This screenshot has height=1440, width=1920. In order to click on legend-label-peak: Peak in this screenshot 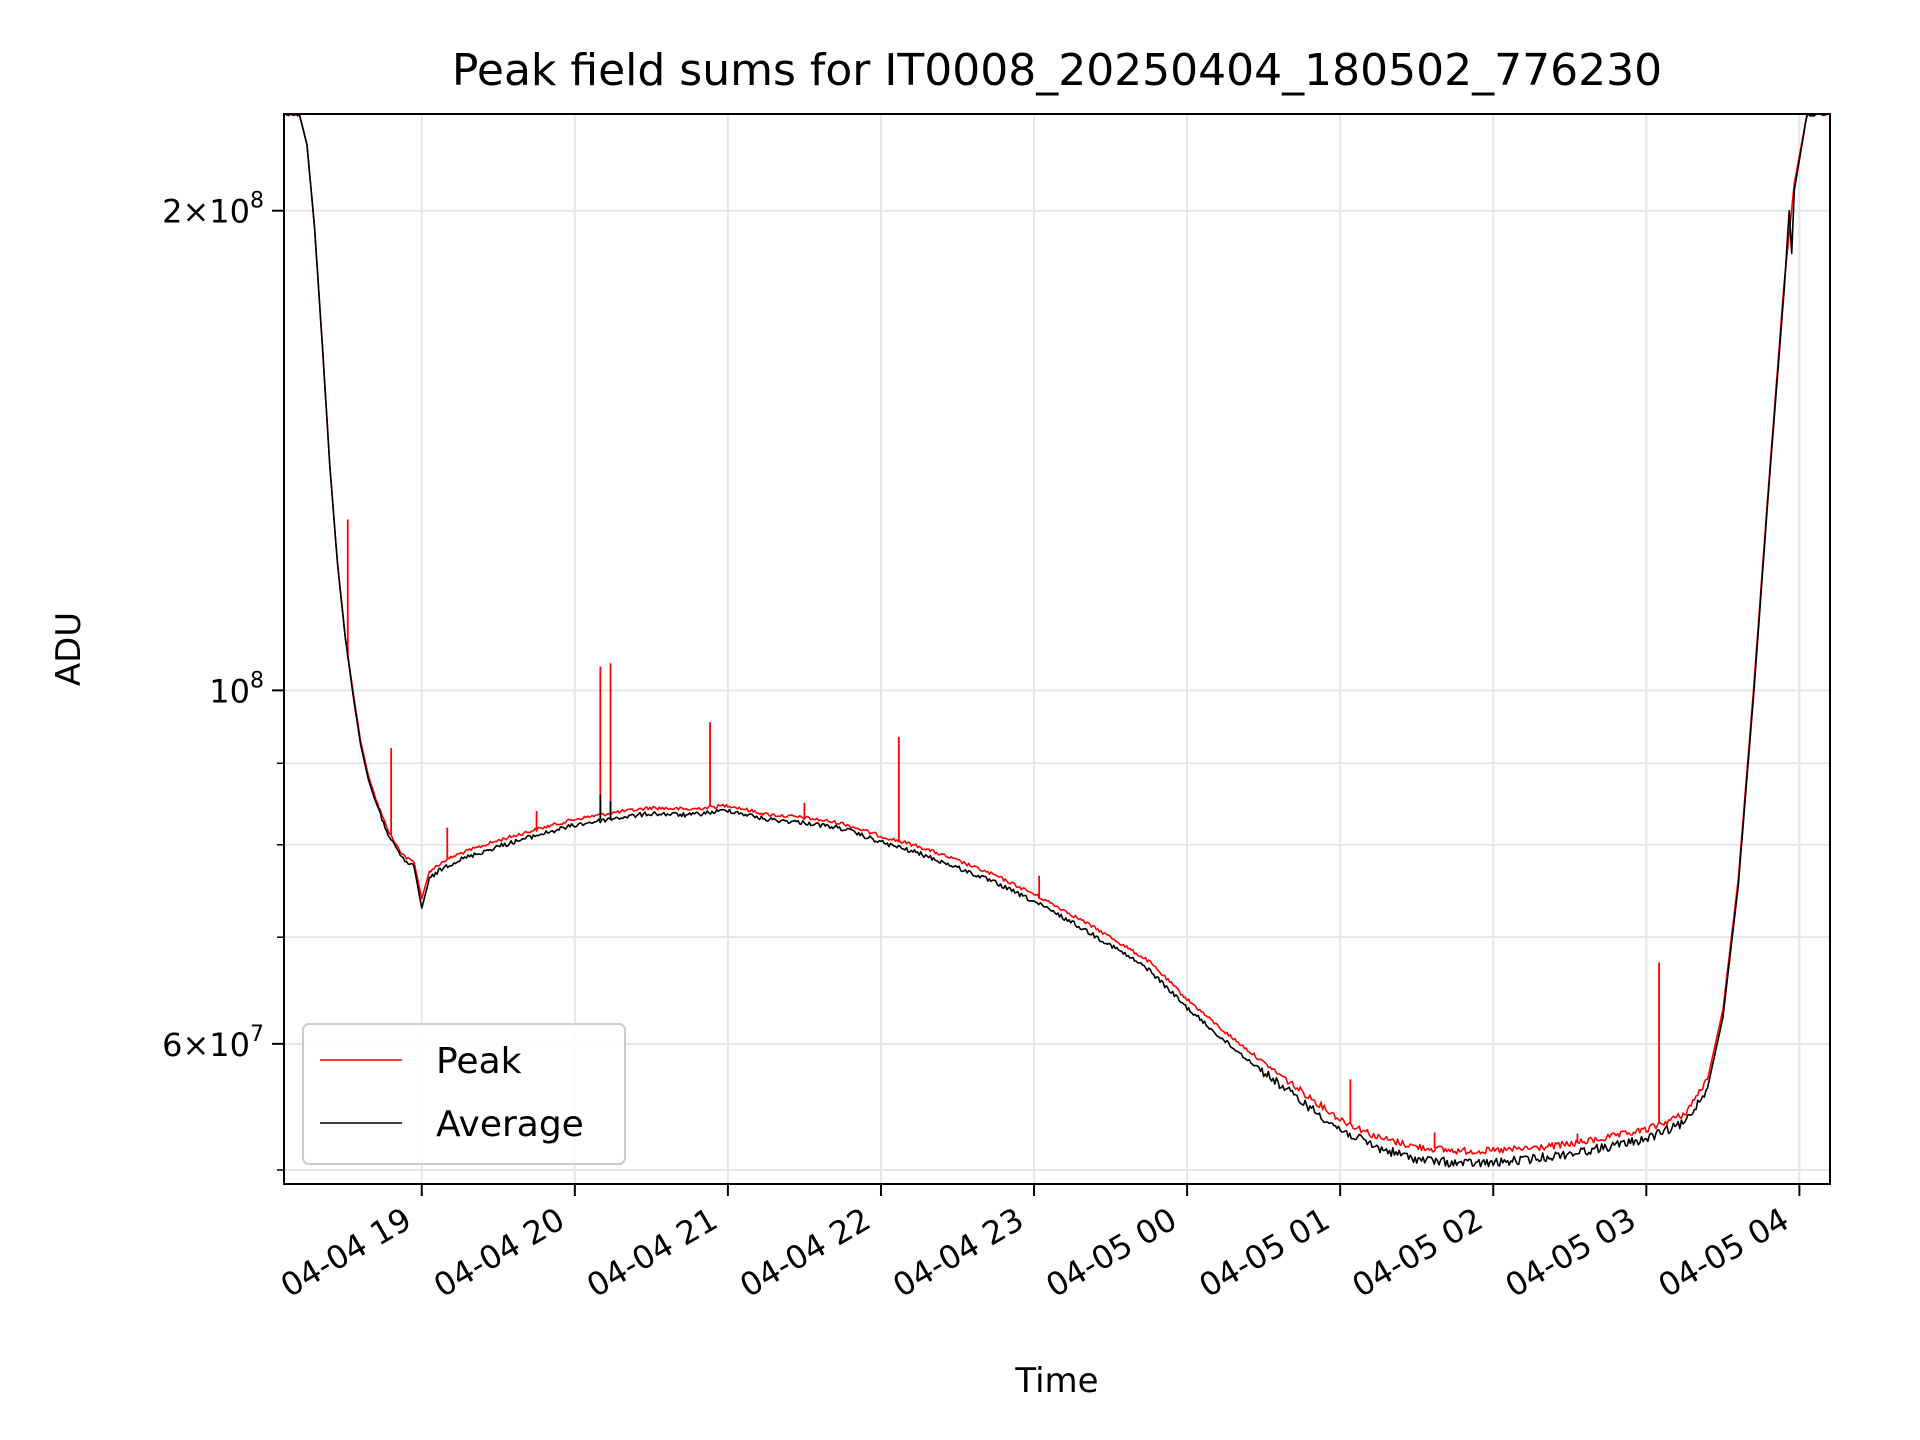, I will do `click(479, 1061)`.